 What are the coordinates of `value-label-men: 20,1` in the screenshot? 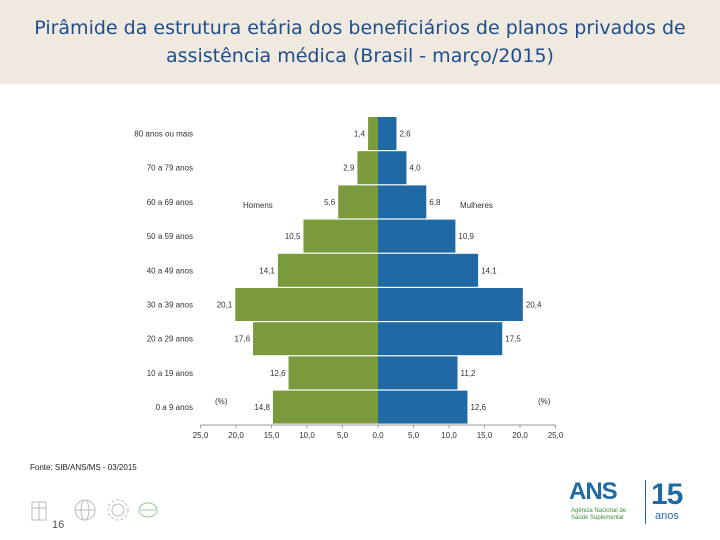 It's located at (225, 305).